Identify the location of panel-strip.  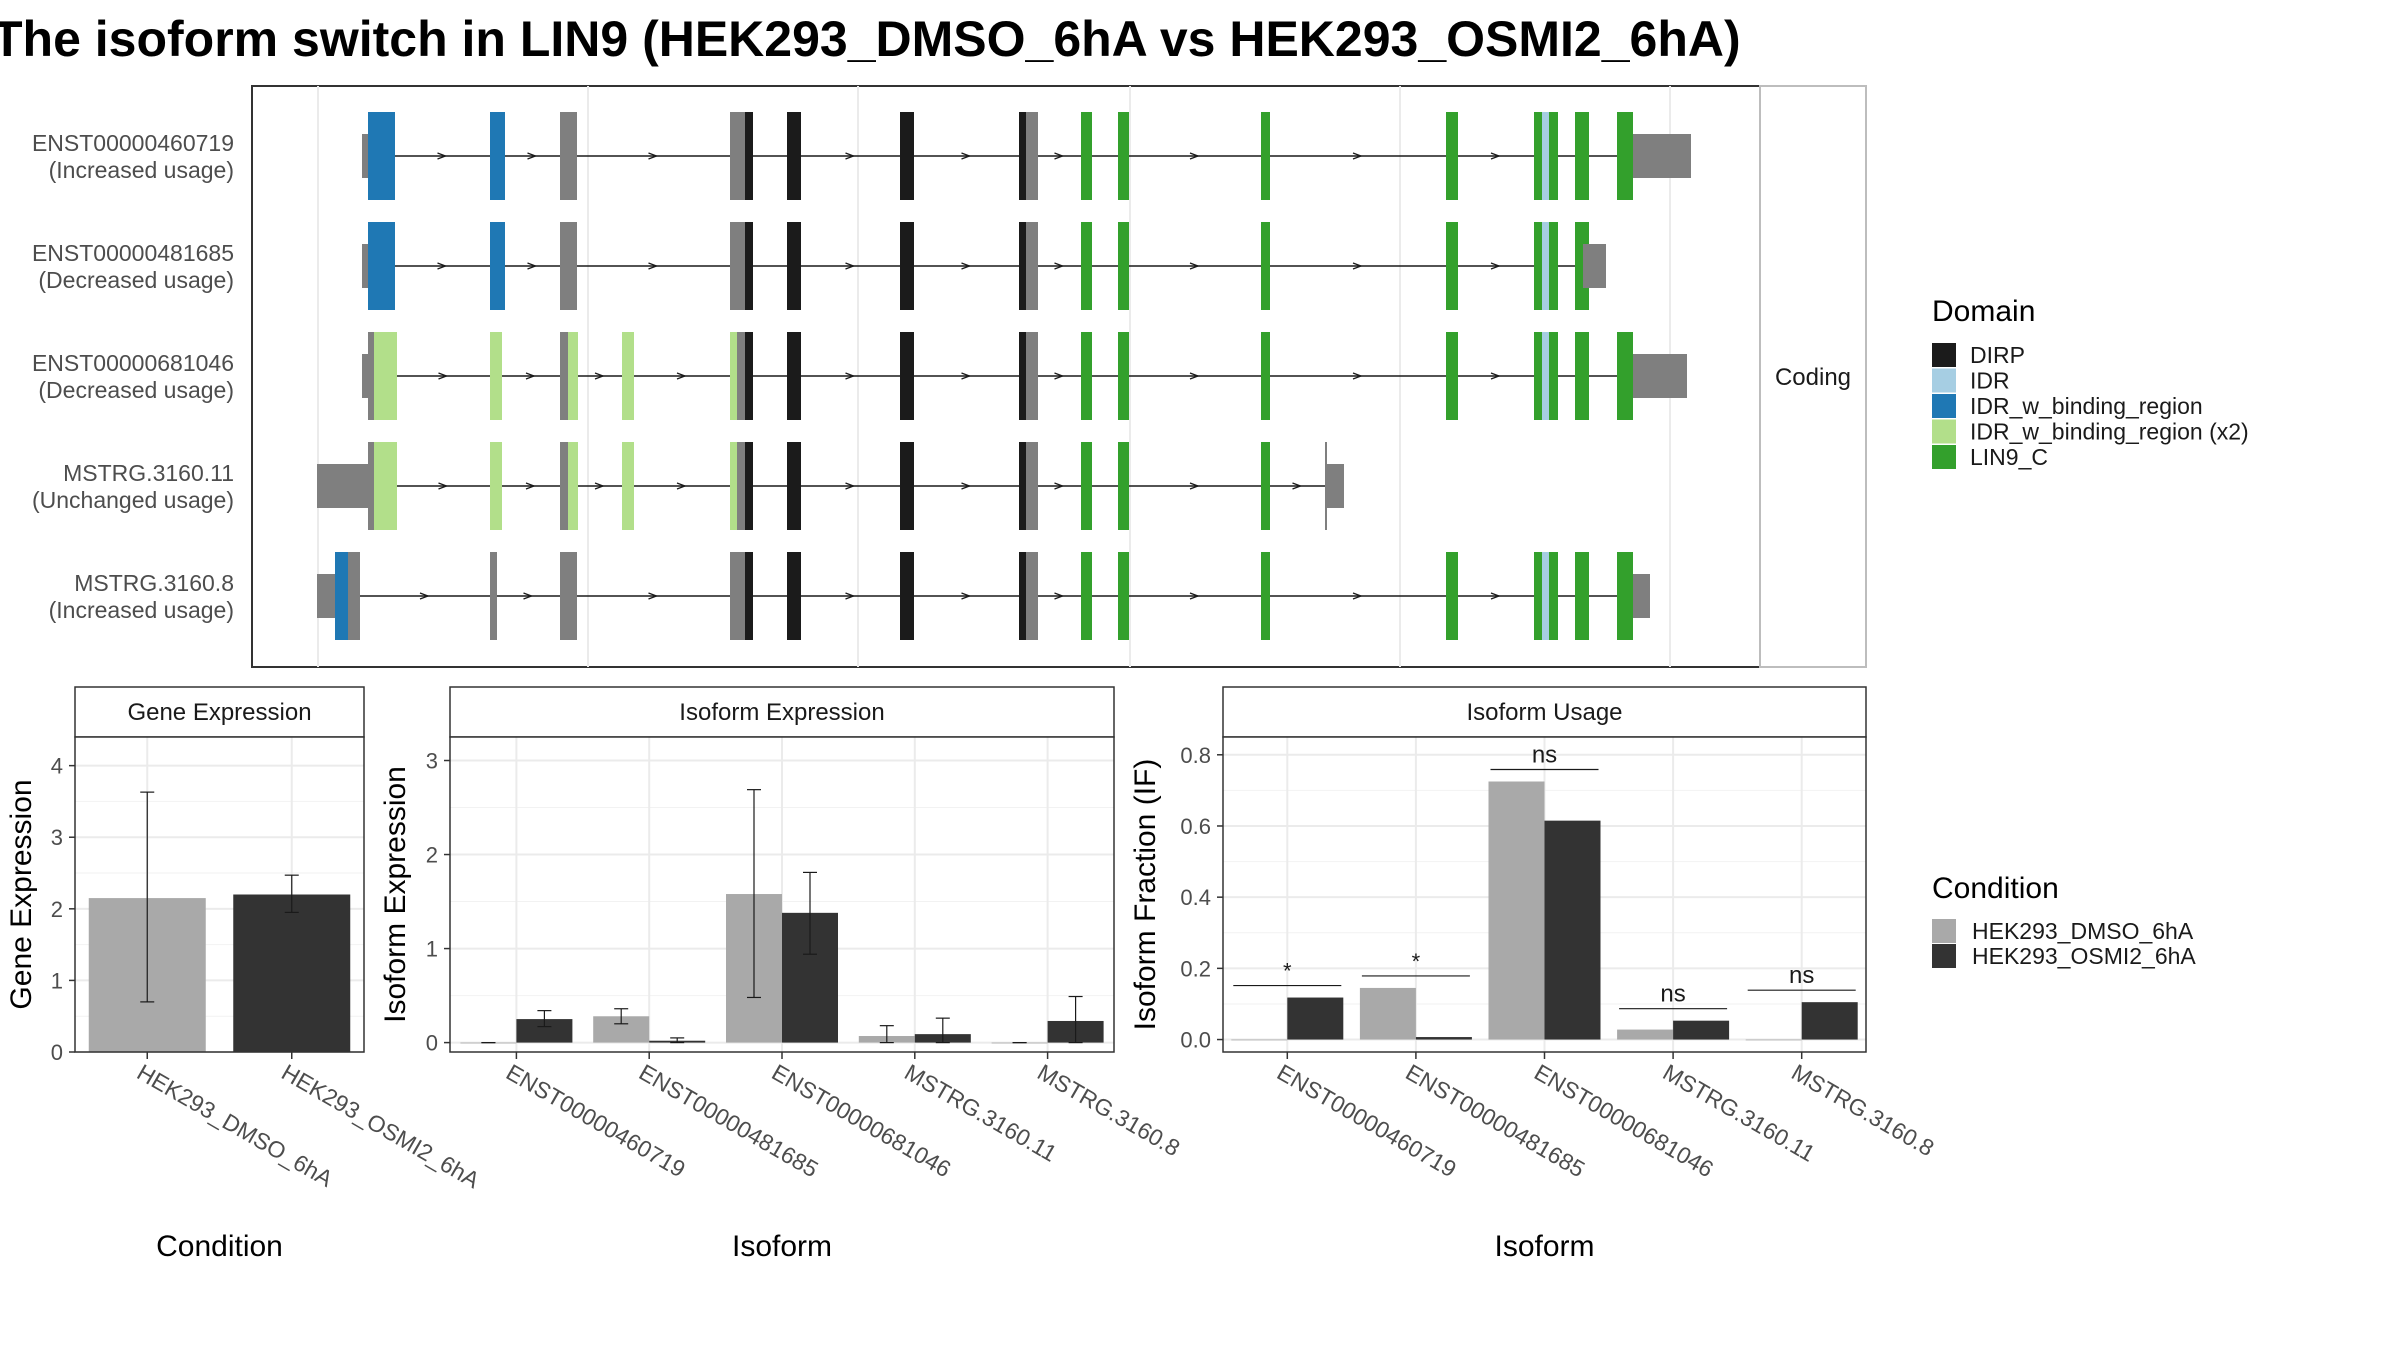
(782, 712).